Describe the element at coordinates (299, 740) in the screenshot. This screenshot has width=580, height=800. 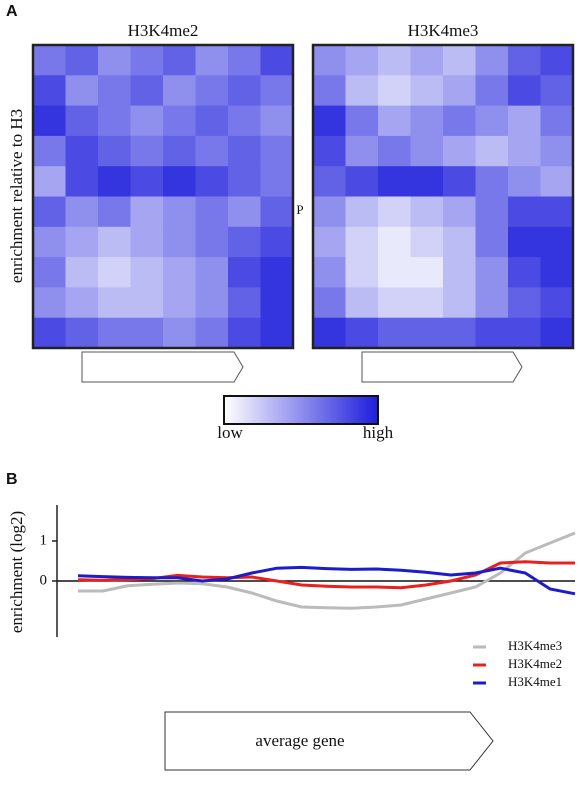
I see `x-axis-label: average gene` at that location.